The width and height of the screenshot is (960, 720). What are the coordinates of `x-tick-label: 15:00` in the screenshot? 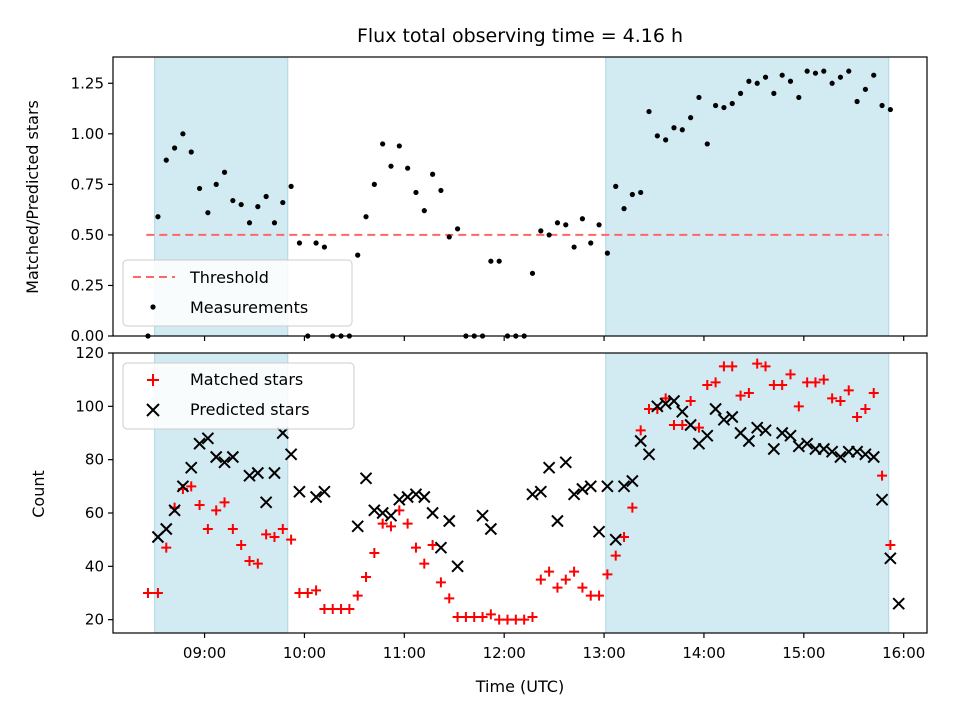 It's located at (803, 653).